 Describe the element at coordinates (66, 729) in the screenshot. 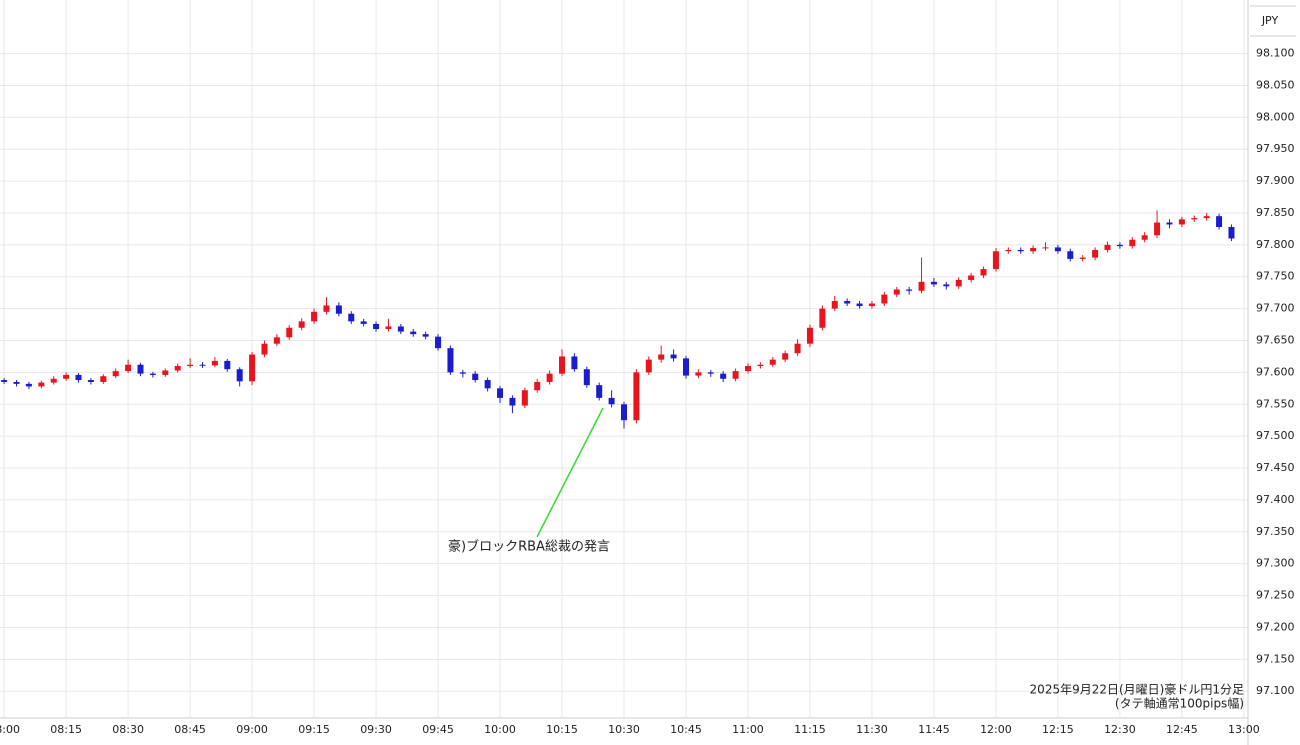

I see `x-tick-label: 08:15` at that location.